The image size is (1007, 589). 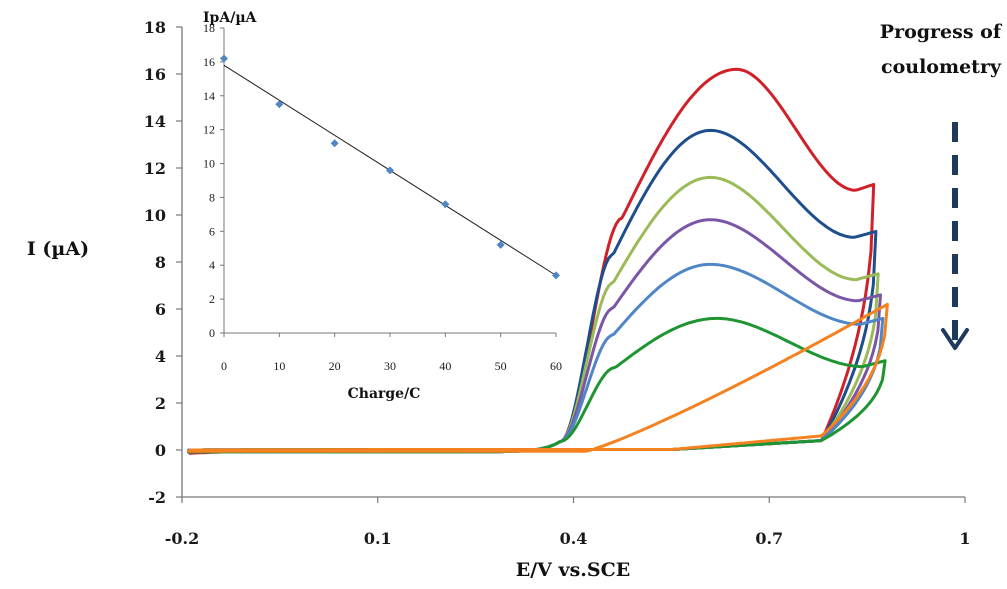 What do you see at coordinates (573, 570) in the screenshot?
I see `x-axis-label: E/V vs.SCE` at bounding box center [573, 570].